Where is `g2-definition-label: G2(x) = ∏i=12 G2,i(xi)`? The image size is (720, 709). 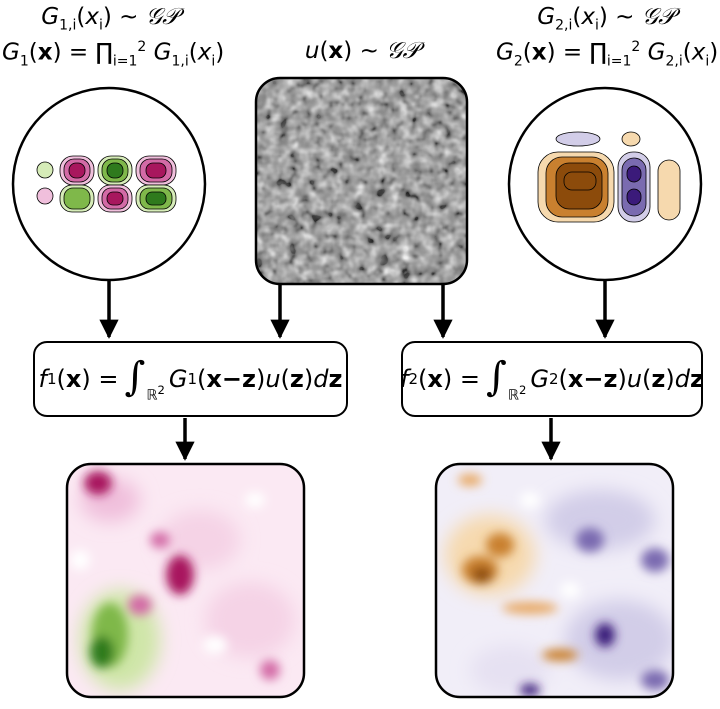
g2-definition-label: G2(x) = ∏i=12 G2,i(xi) is located at coordinates (607, 54).